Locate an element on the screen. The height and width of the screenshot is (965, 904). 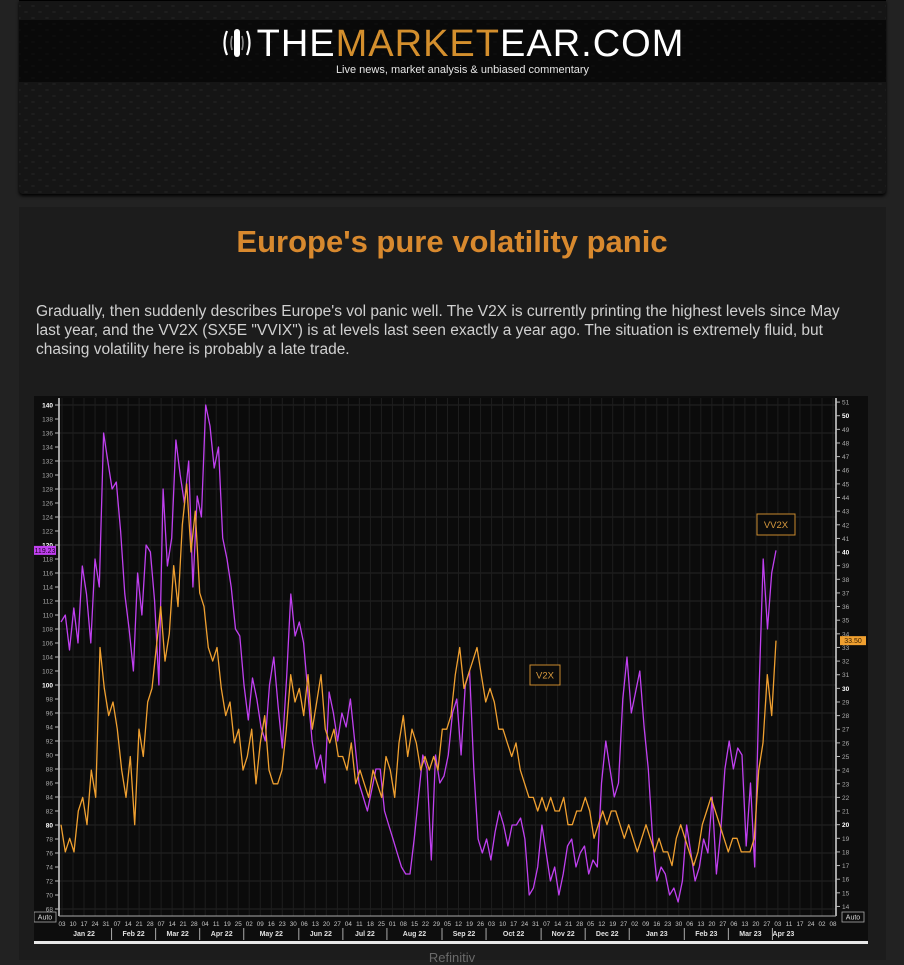
right-last-value-label: 33.50 is located at coordinates (853, 641).